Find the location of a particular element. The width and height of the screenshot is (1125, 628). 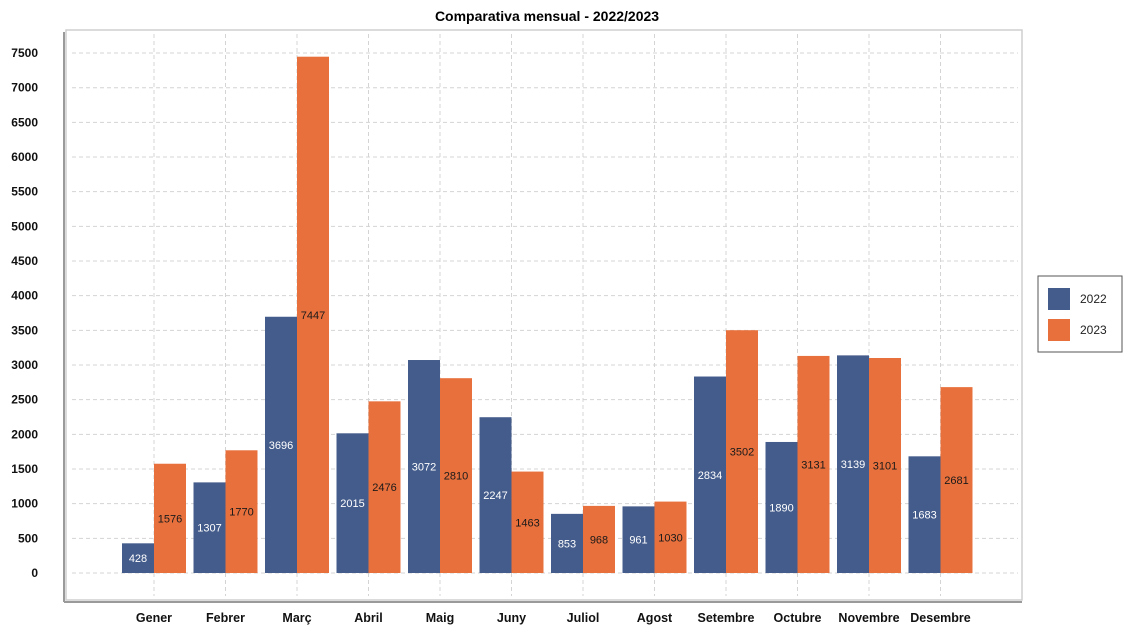

bar-2023-juny is located at coordinates (527, 522).